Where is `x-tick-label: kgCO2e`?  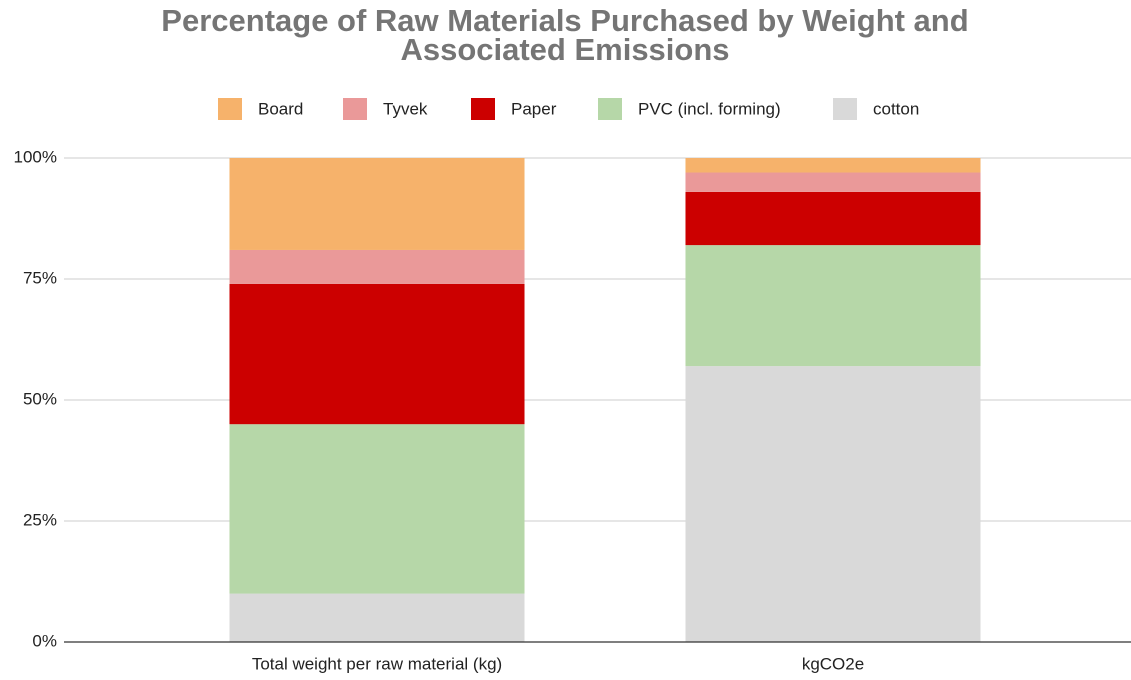
x-tick-label: kgCO2e is located at coordinates (833, 663).